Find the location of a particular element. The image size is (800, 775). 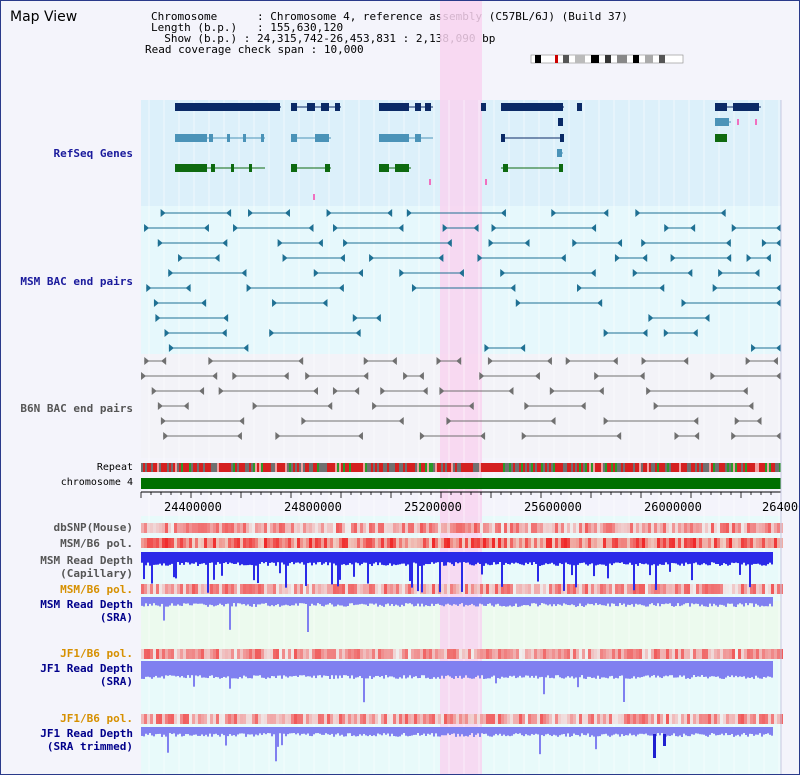

info-length-row: Length (b.p.) : 155,630,120 is located at coordinates (247, 27).